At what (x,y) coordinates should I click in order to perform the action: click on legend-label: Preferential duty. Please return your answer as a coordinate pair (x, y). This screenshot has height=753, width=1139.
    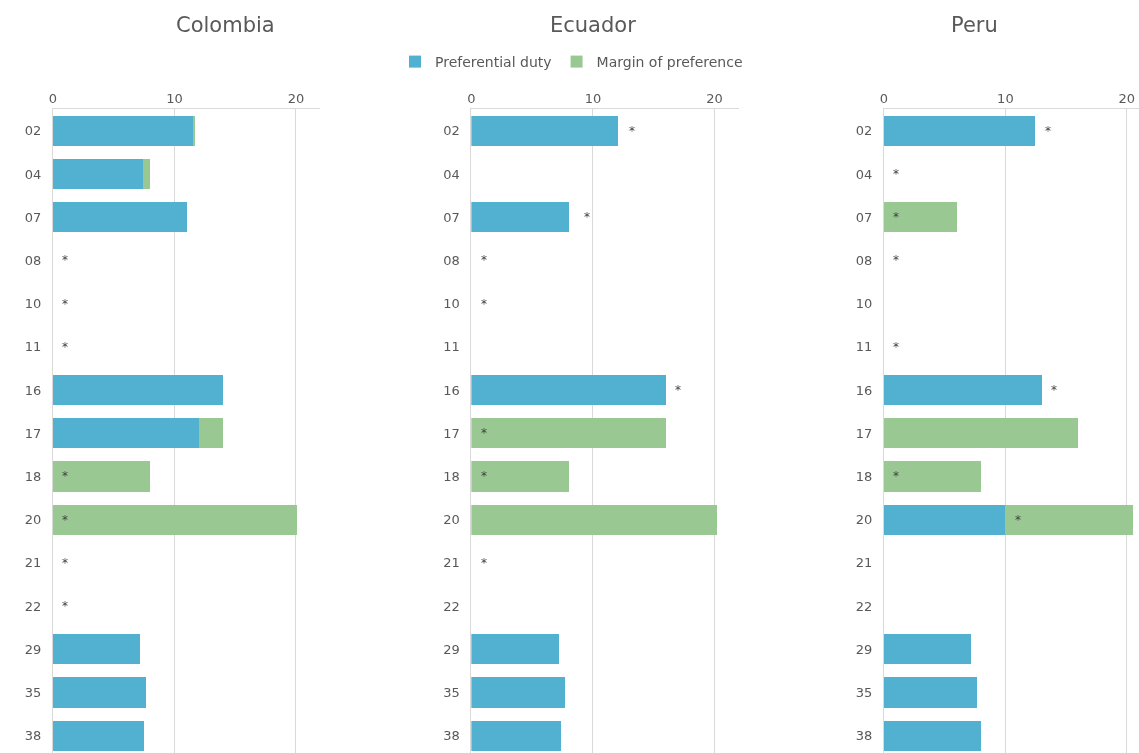
    Looking at the image, I should click on (493, 62).